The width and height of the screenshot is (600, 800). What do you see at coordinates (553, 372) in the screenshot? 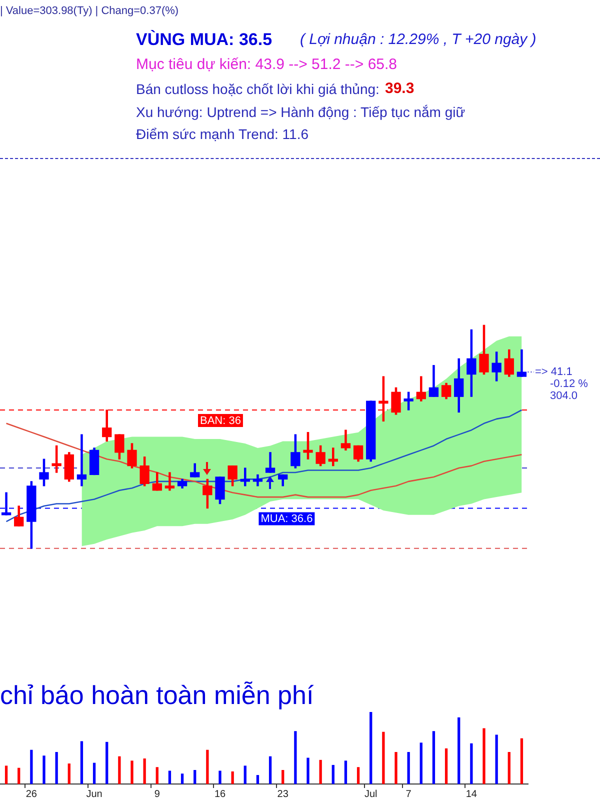
I see `text: => 41.1` at bounding box center [553, 372].